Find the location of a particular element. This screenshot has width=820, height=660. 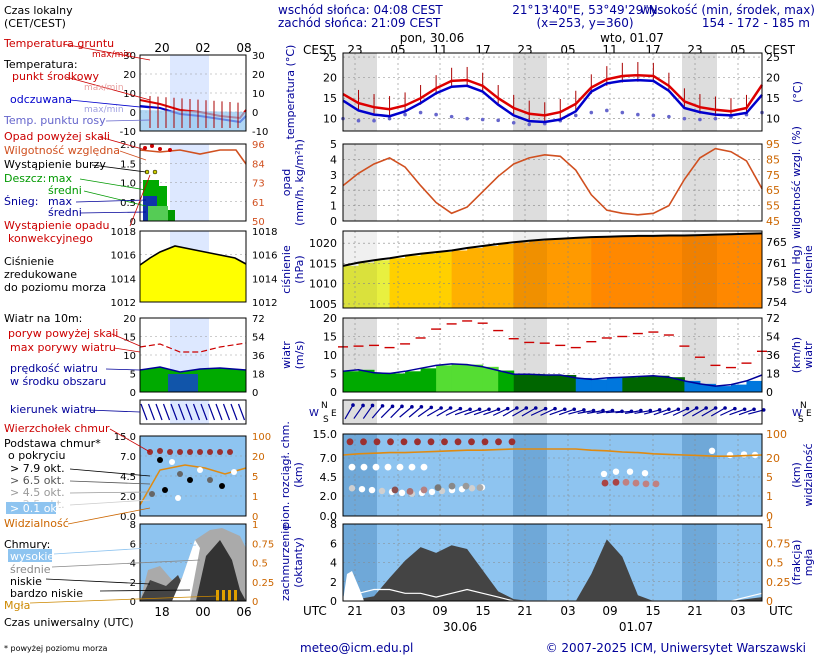

legend-rain-mean-bar is located at coordinates (158, 213).